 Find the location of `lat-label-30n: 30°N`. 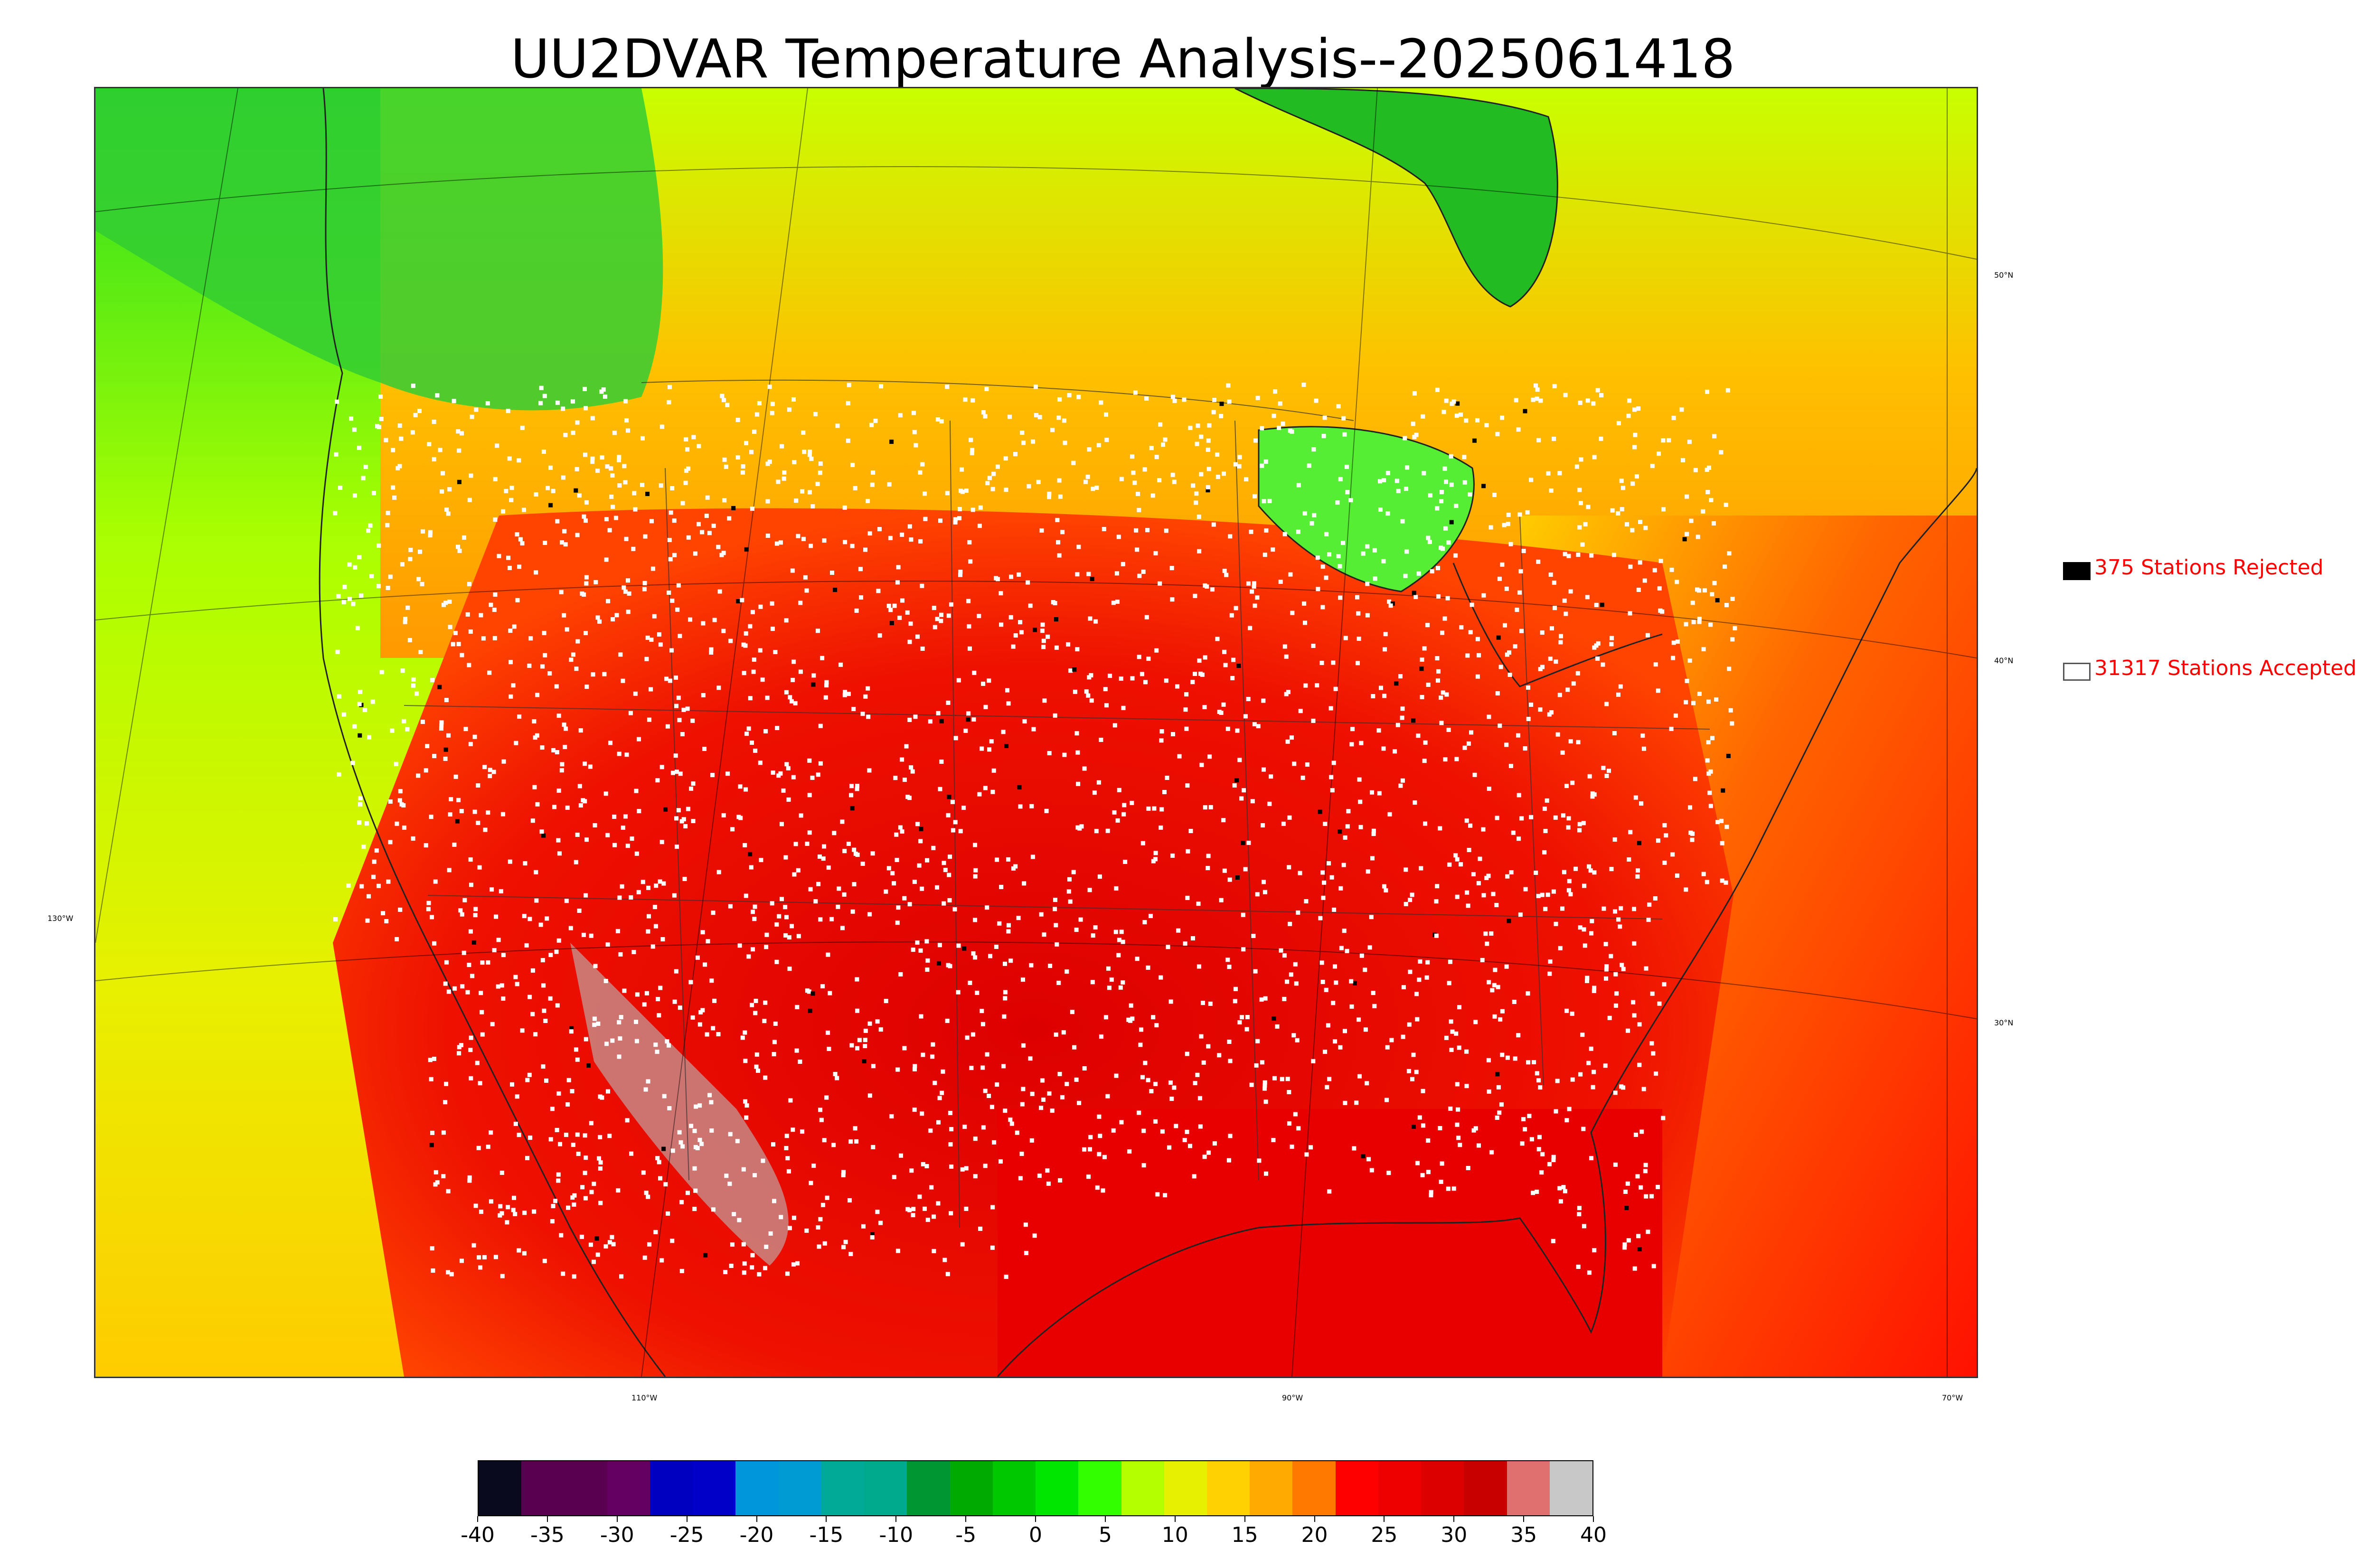

lat-label-30n: 30°N is located at coordinates (2004, 1023).